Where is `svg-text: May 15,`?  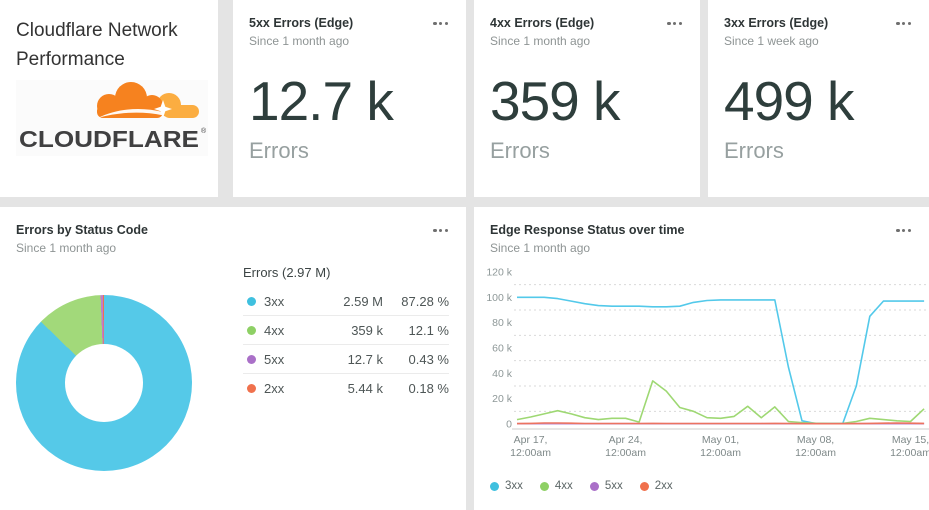
svg-text: May 15, is located at coordinates (910, 440).